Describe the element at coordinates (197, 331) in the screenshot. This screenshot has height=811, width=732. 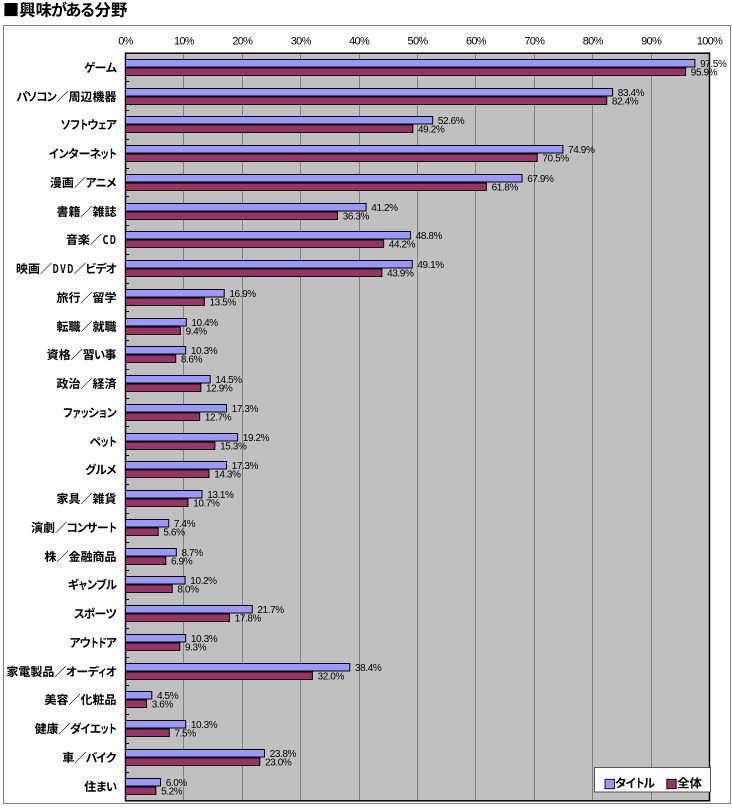
I see `svg-text: 9.4%` at that location.